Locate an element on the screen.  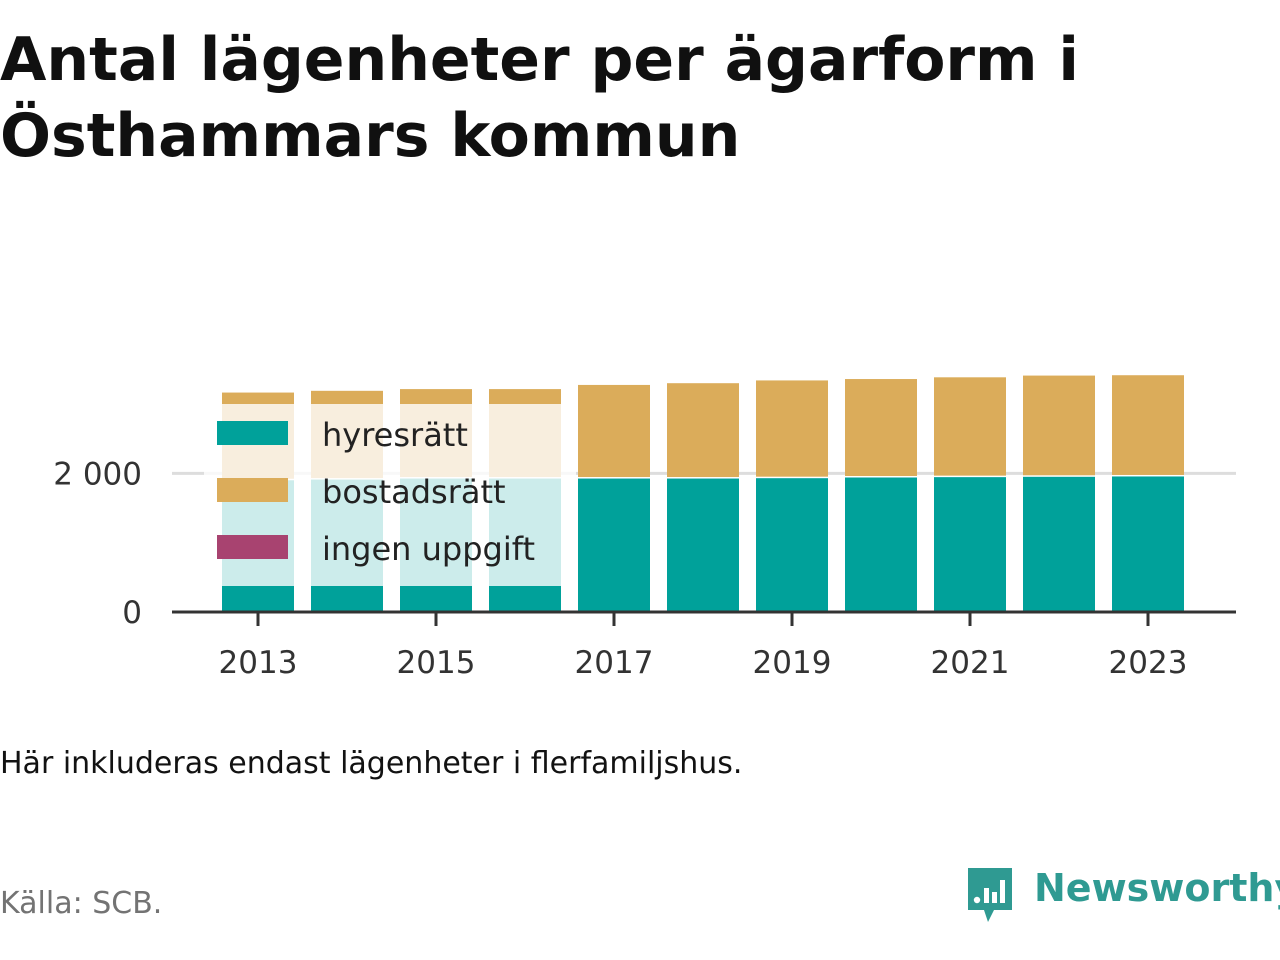
legend-label: hyresrätt is located at coordinates (395, 435).